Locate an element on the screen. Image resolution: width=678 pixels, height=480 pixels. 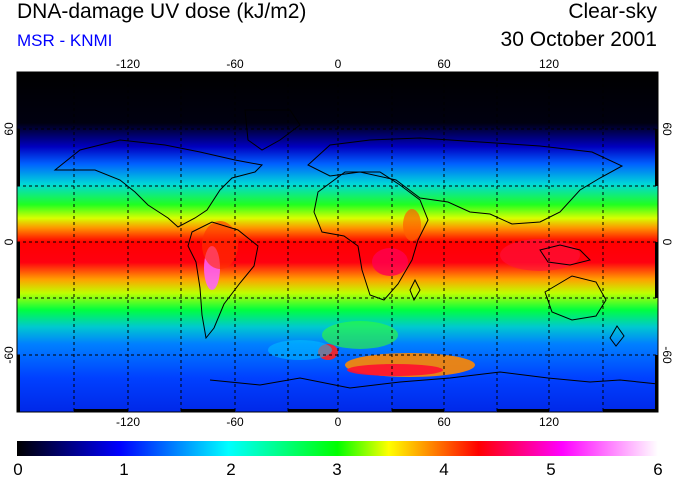
colorbar-tick: 0 is located at coordinates (17, 469).